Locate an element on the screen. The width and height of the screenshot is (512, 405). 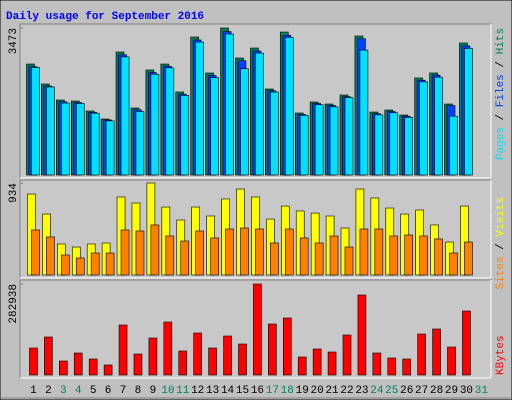
x-tick-label: 18 is located at coordinates (287, 391).